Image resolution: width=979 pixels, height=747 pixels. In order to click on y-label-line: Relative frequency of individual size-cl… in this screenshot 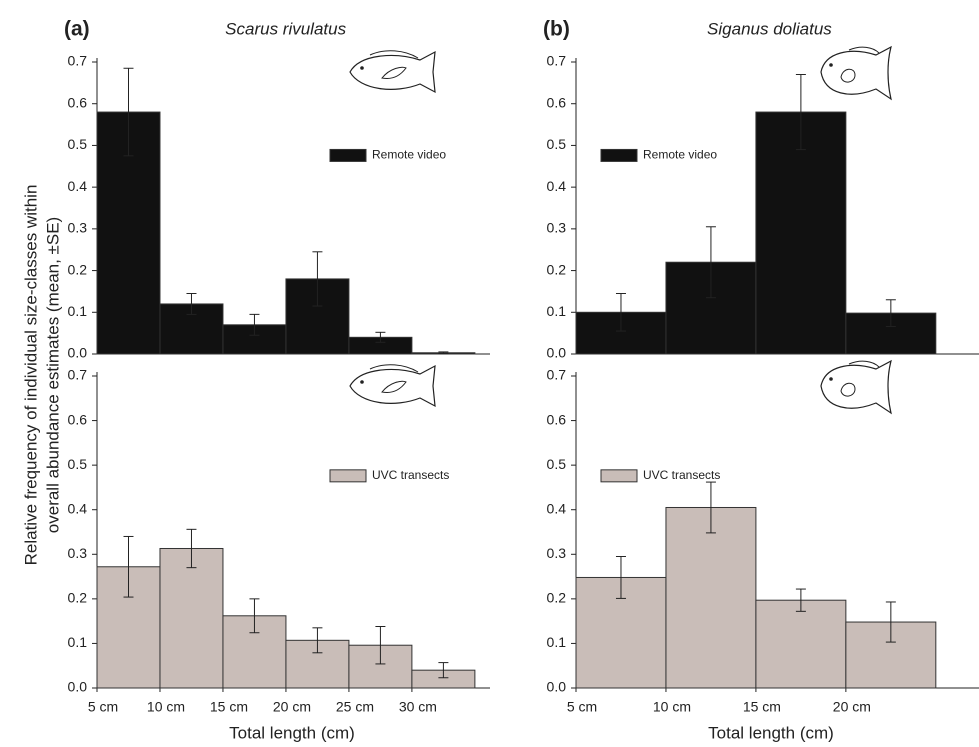, I will do `click(30, 375)`.